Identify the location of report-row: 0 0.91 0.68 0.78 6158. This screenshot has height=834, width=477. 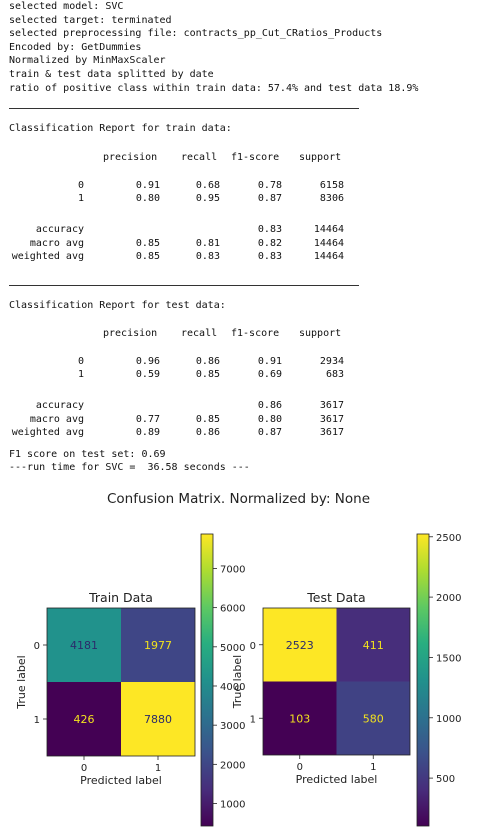
(189, 186).